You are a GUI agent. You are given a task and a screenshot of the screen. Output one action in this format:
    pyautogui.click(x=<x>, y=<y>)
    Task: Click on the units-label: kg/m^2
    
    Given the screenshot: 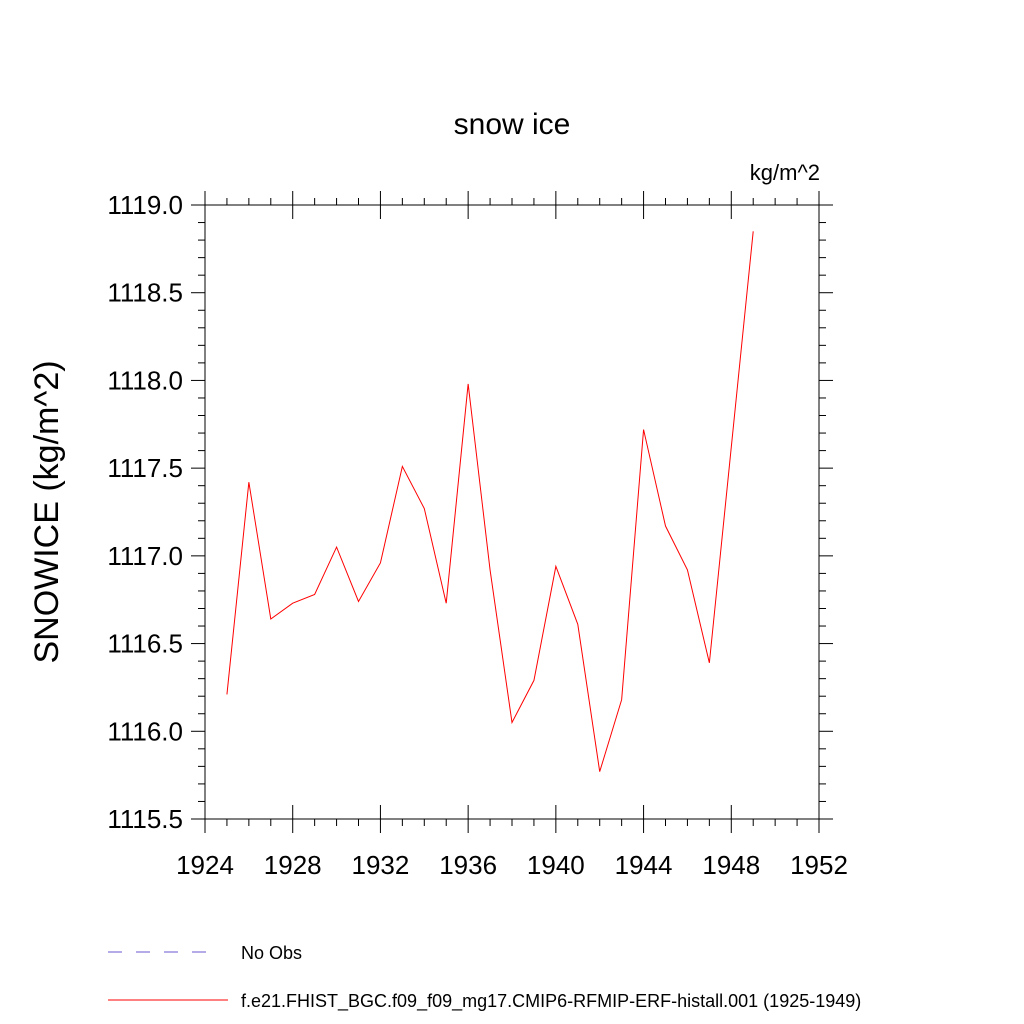 What is the action you would take?
    pyautogui.click(x=785, y=172)
    